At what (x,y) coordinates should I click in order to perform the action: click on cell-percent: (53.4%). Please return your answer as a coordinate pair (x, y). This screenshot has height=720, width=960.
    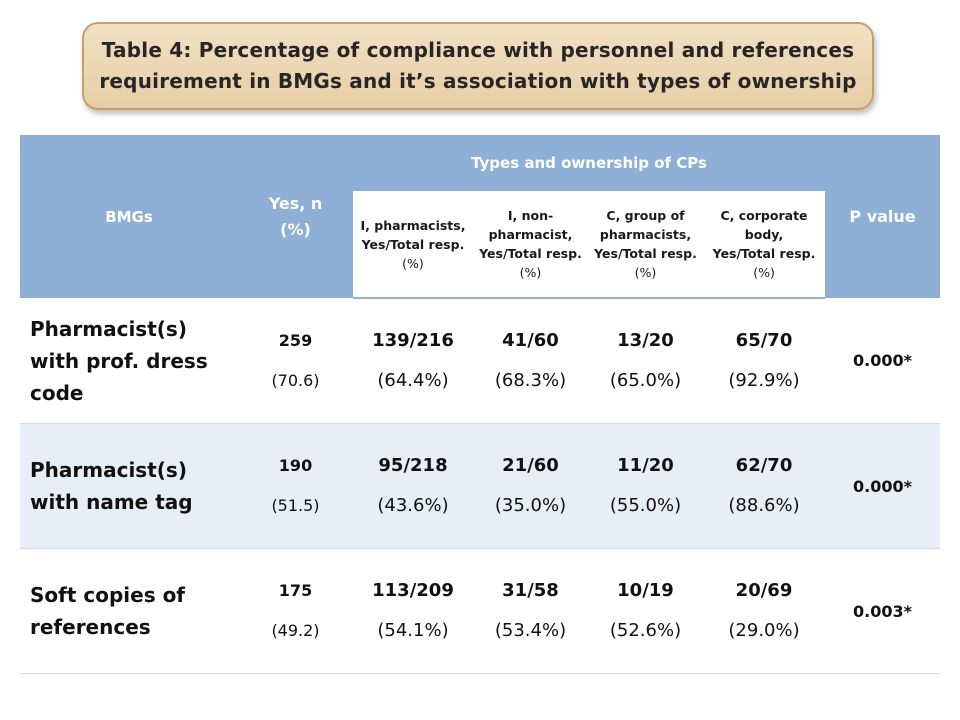
    Looking at the image, I should click on (530, 630).